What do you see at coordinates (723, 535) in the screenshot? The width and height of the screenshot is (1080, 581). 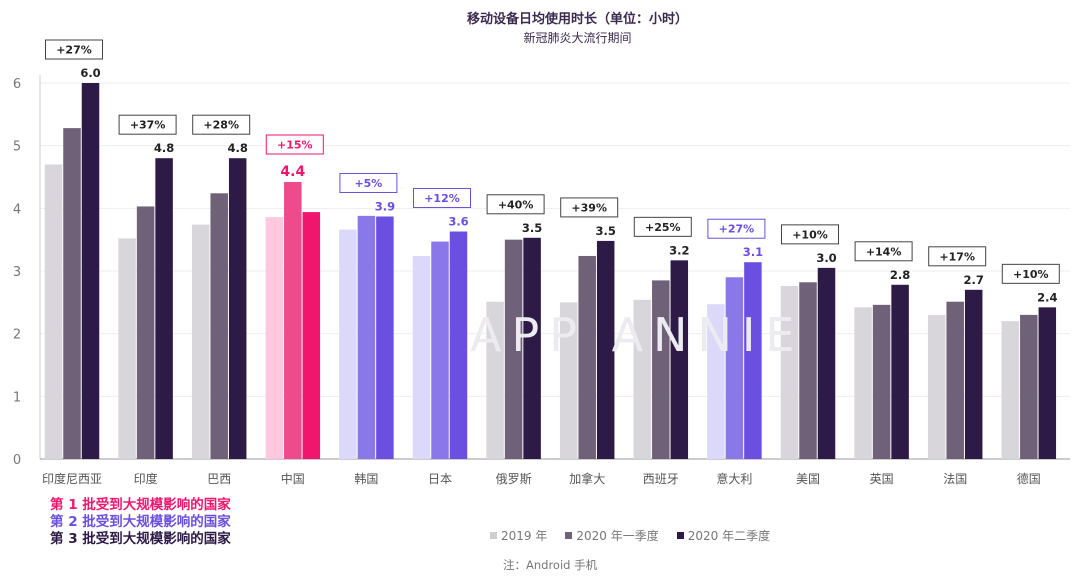 I see `legend-item-2020q2: 2020 年二季度` at bounding box center [723, 535].